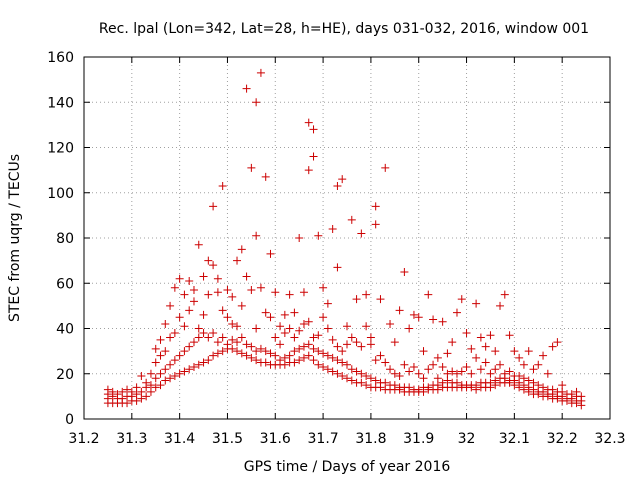 The width and height of the screenshot is (640, 480). Describe the element at coordinates (418, 439) in the screenshot. I see `x-tick-label: 31.9` at that location.